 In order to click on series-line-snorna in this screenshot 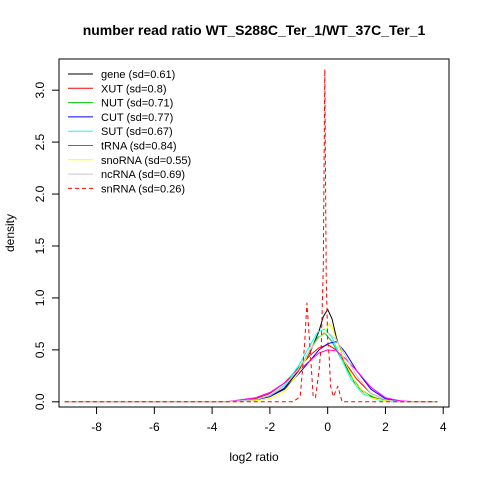, I will do `click(251, 363)`.